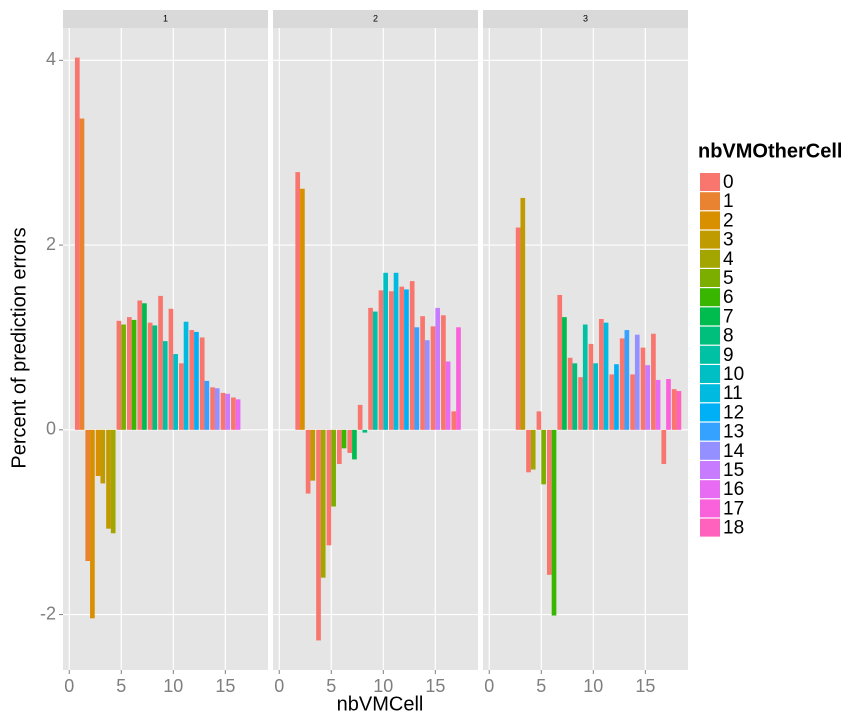  What do you see at coordinates (165, 18) in the screenshot?
I see `strip-label: 1` at bounding box center [165, 18].